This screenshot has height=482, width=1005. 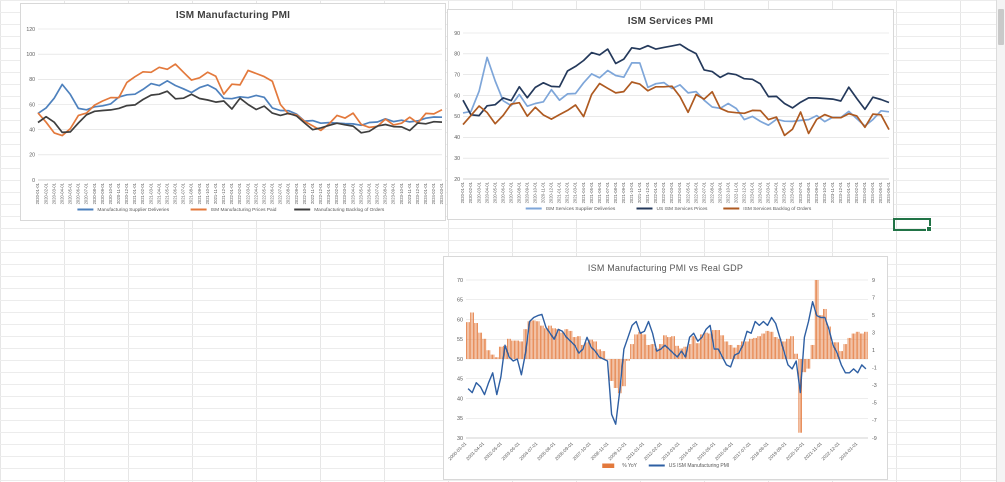 What do you see at coordinates (767, 209) in the screenshot?
I see `legend-item: ISM Services Backlog of Orders` at bounding box center [767, 209].